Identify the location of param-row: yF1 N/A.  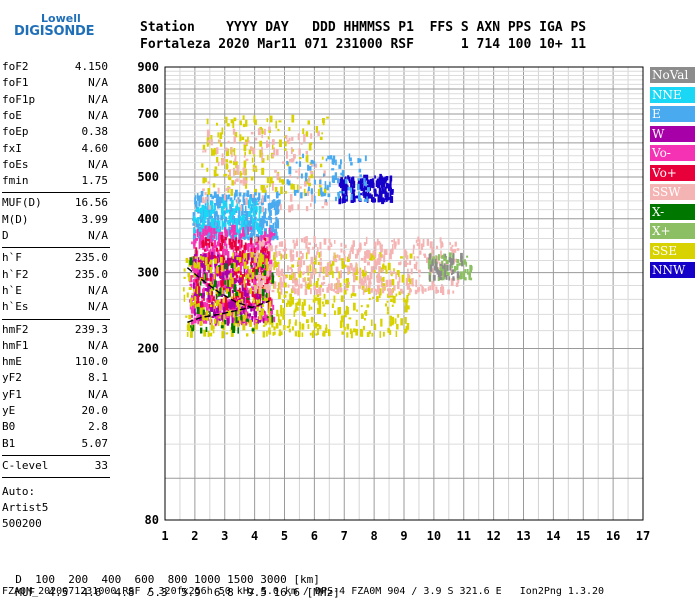
(55, 396).